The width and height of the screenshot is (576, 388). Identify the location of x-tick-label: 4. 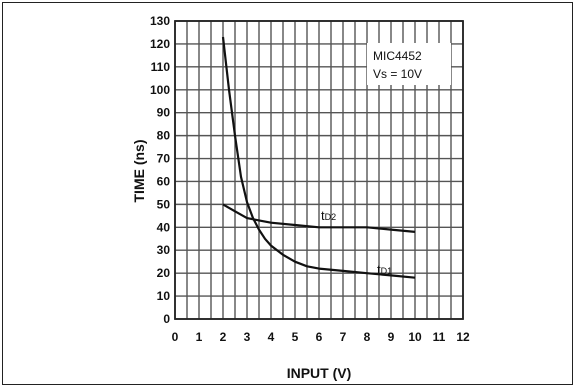
(271, 337).